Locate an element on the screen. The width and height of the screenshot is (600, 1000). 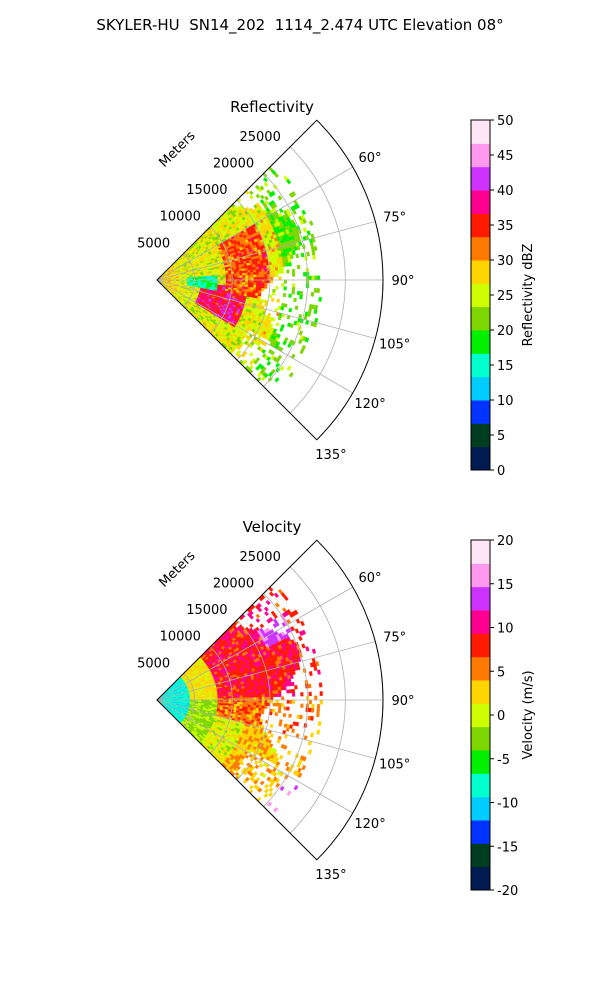
theta-tick-label: 120° is located at coordinates (369, 404).